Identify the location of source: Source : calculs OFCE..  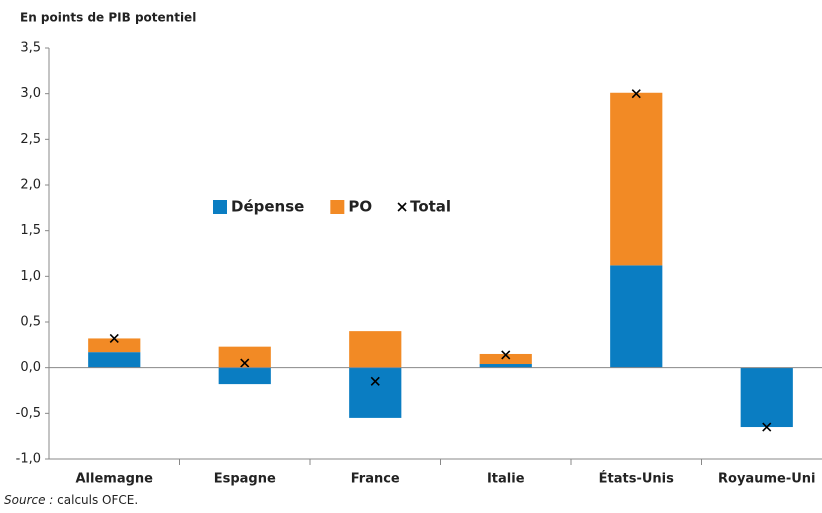
(71, 500).